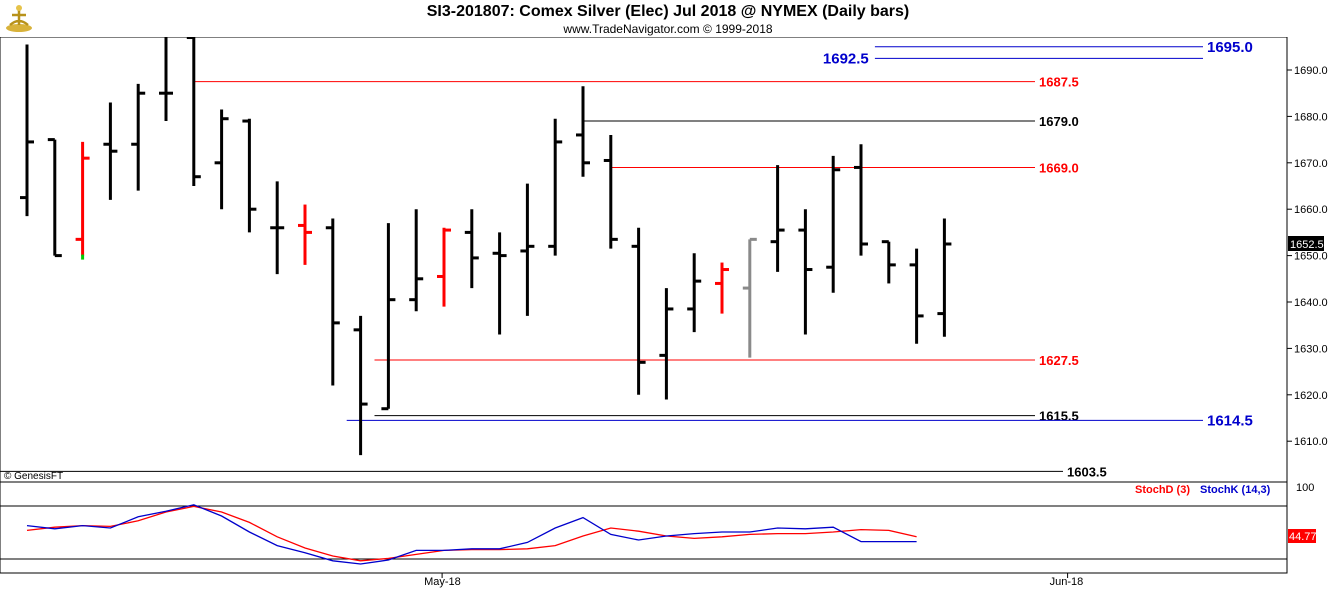 The width and height of the screenshot is (1336, 591). I want to click on level-label: 1679.0, so click(1059, 121).